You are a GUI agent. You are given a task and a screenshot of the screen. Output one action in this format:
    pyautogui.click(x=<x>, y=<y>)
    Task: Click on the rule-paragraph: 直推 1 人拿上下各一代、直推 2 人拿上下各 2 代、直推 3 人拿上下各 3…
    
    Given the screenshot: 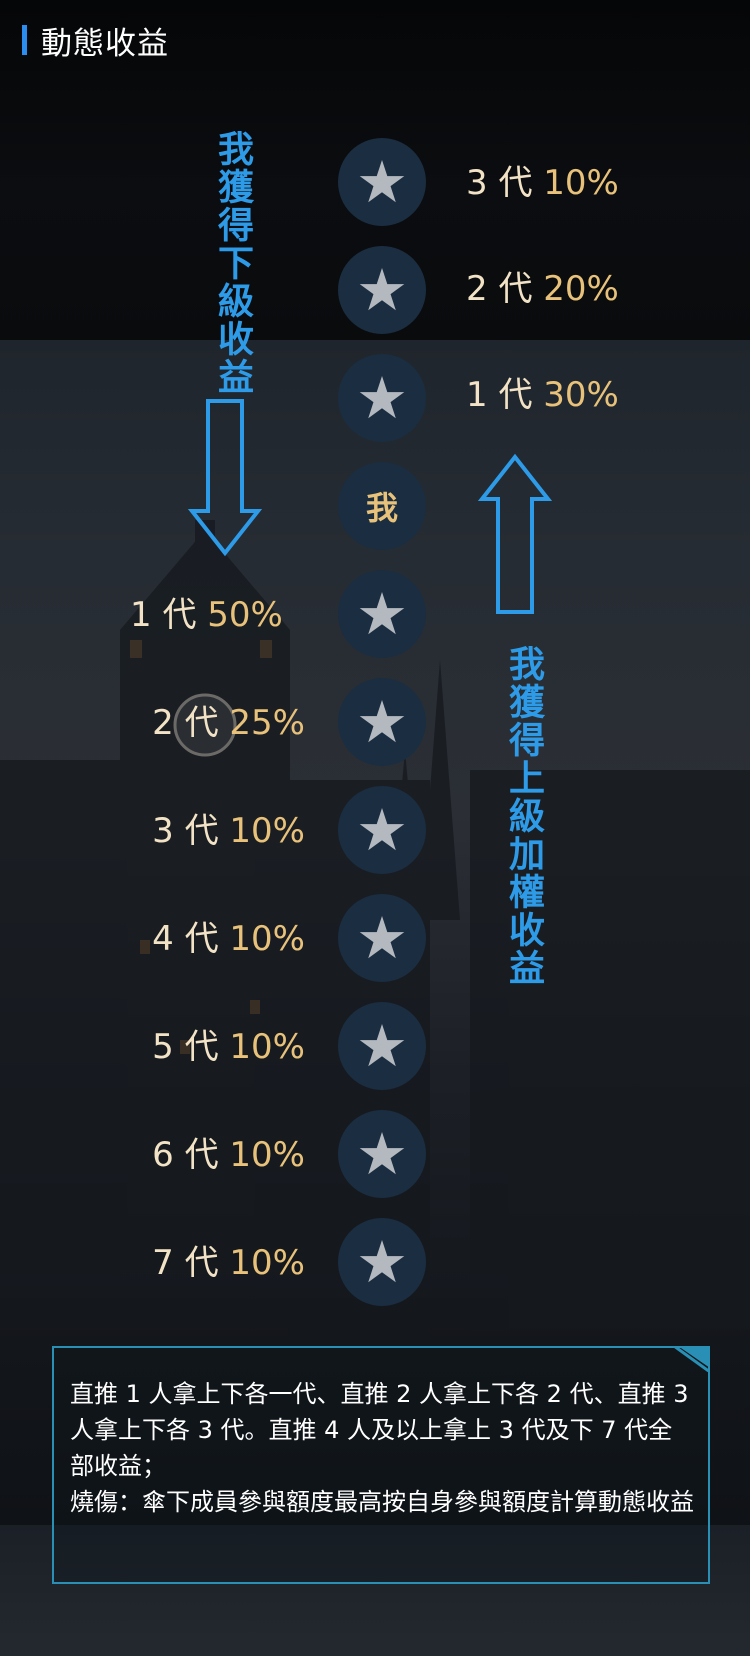 What is the action you would take?
    pyautogui.click(x=379, y=1430)
    